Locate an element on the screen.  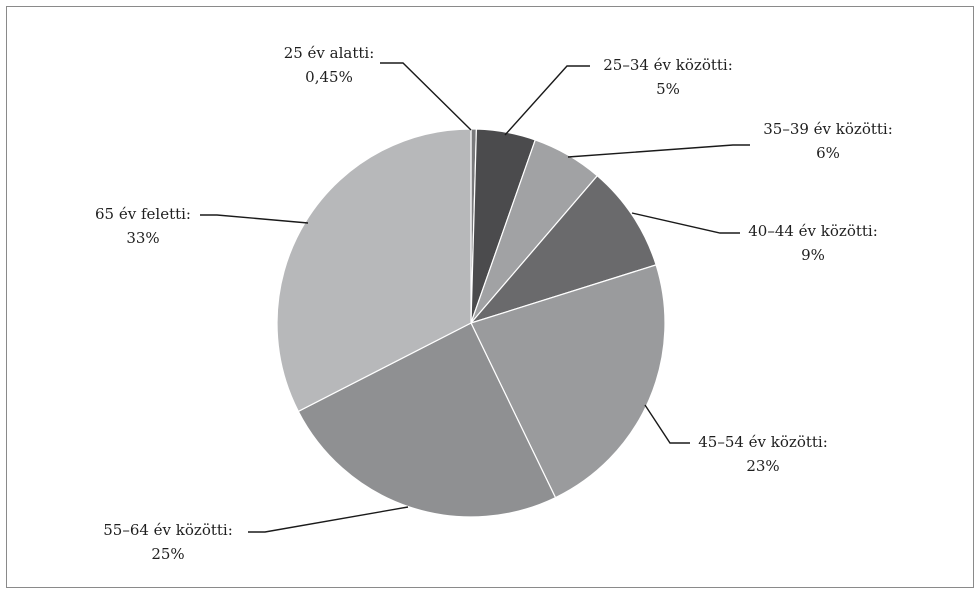
value-35-39: 6% is located at coordinates (828, 153).